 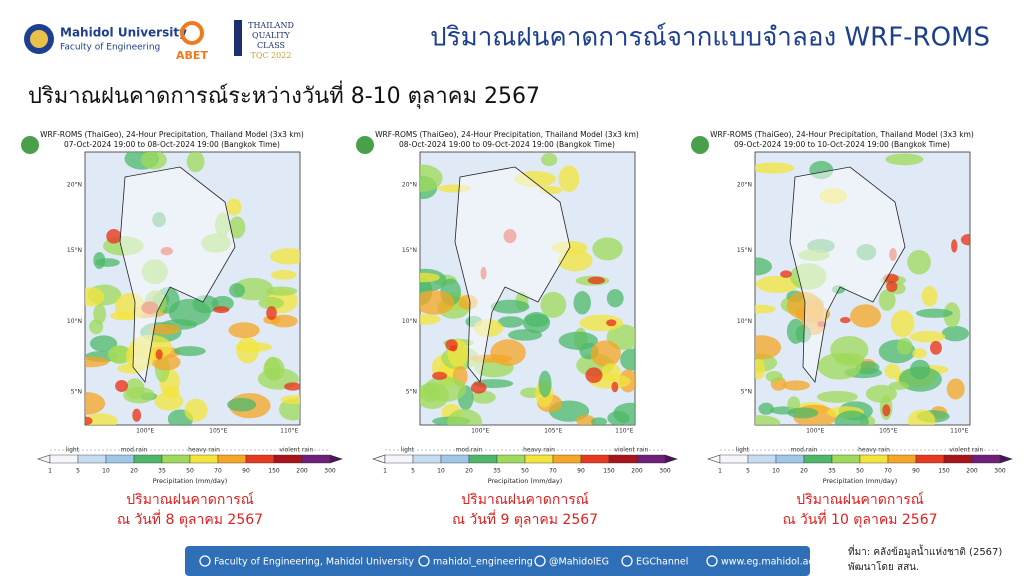 What do you see at coordinates (274, 471) in the screenshot?
I see `colorbar-tick: 150` at bounding box center [274, 471].